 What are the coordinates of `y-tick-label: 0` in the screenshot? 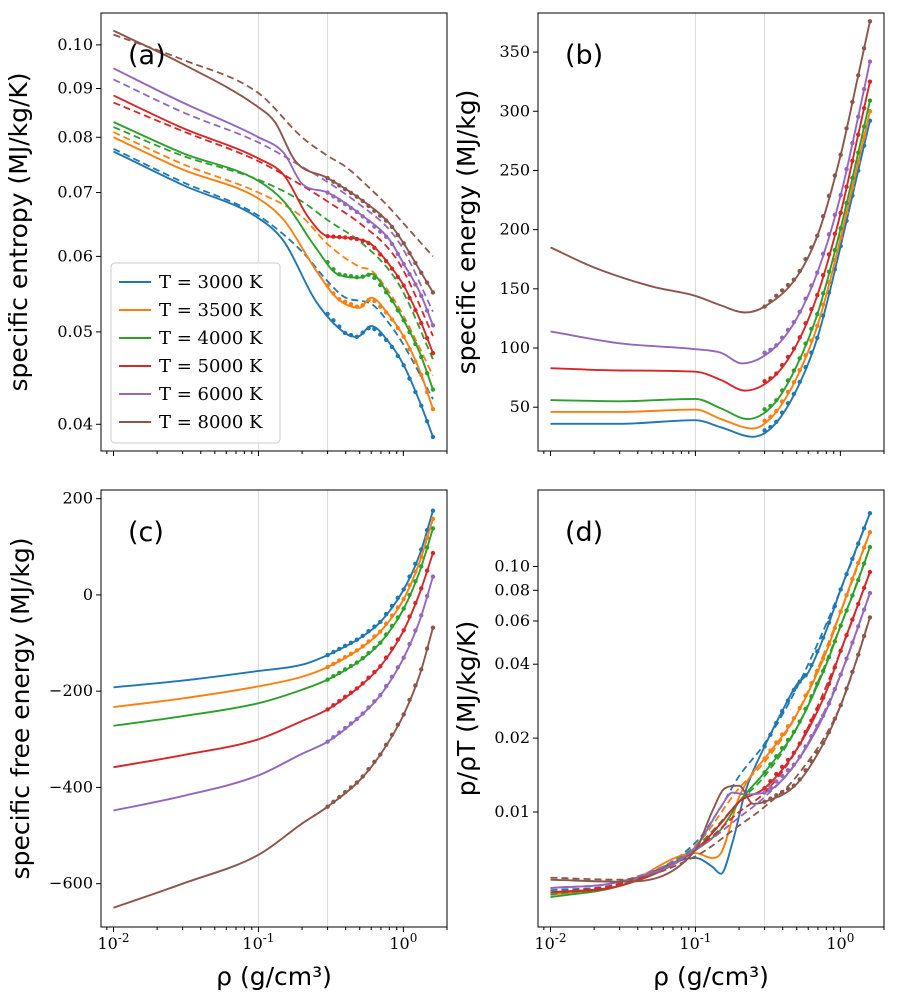 It's located at (88, 594).